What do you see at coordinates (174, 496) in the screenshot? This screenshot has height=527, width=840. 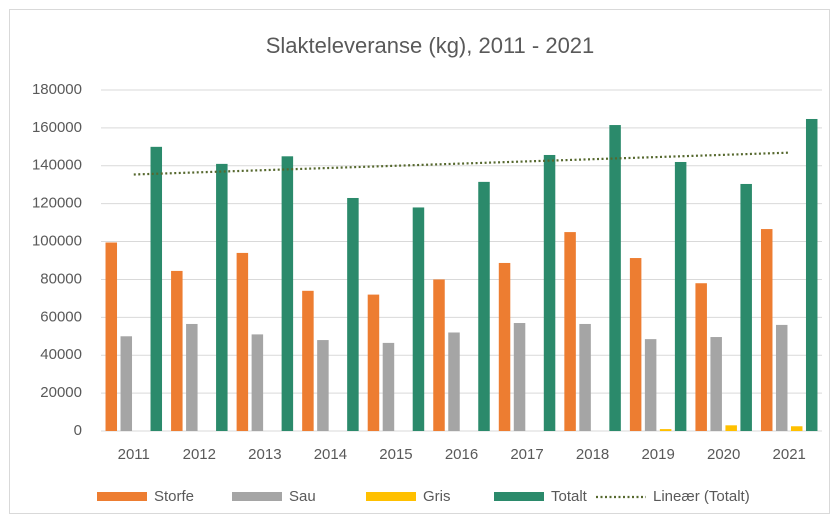 I see `legend-label: Storfe` at bounding box center [174, 496].